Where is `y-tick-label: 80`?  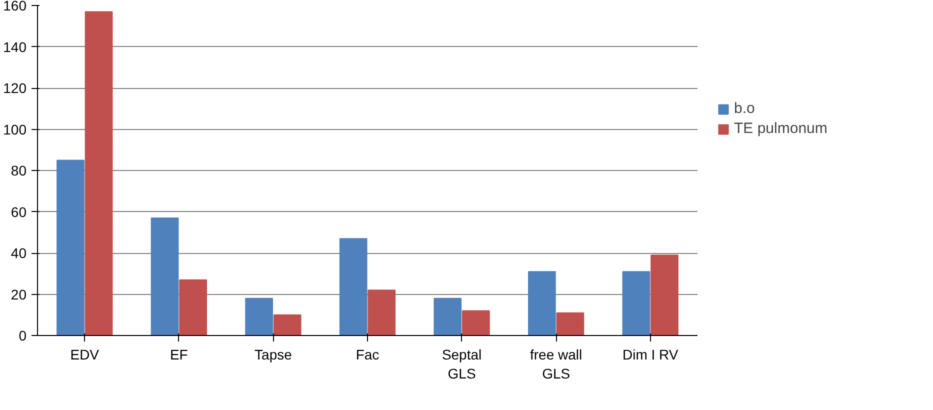
y-tick-label: 80 is located at coordinates (18, 170).